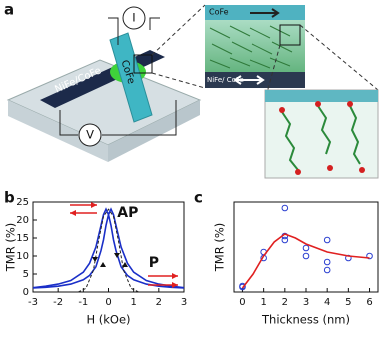  Describe the element at coordinates (83, 302) in the screenshot. I see `x-tick-label: -1` at that location.